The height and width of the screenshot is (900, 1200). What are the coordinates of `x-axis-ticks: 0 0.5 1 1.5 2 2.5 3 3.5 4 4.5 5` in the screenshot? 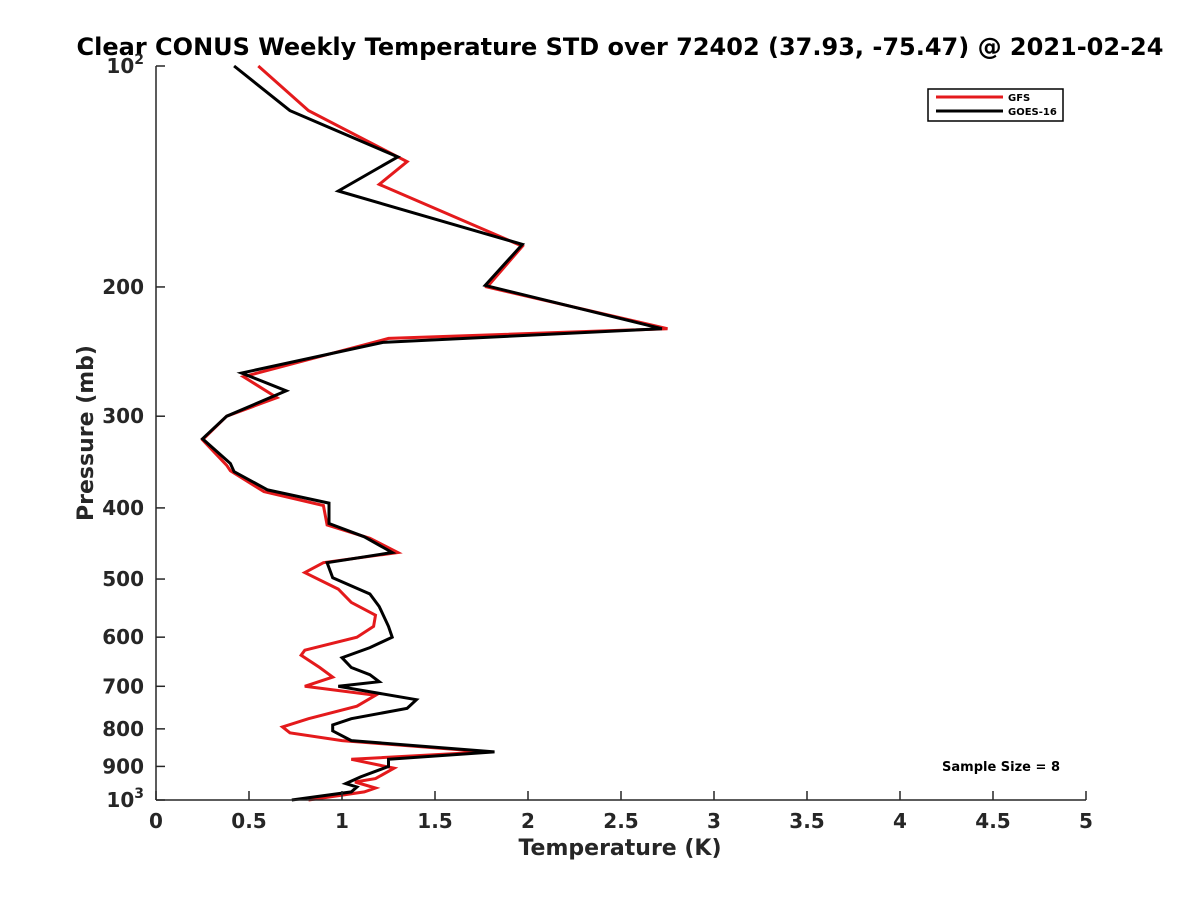 It's located at (621, 812).